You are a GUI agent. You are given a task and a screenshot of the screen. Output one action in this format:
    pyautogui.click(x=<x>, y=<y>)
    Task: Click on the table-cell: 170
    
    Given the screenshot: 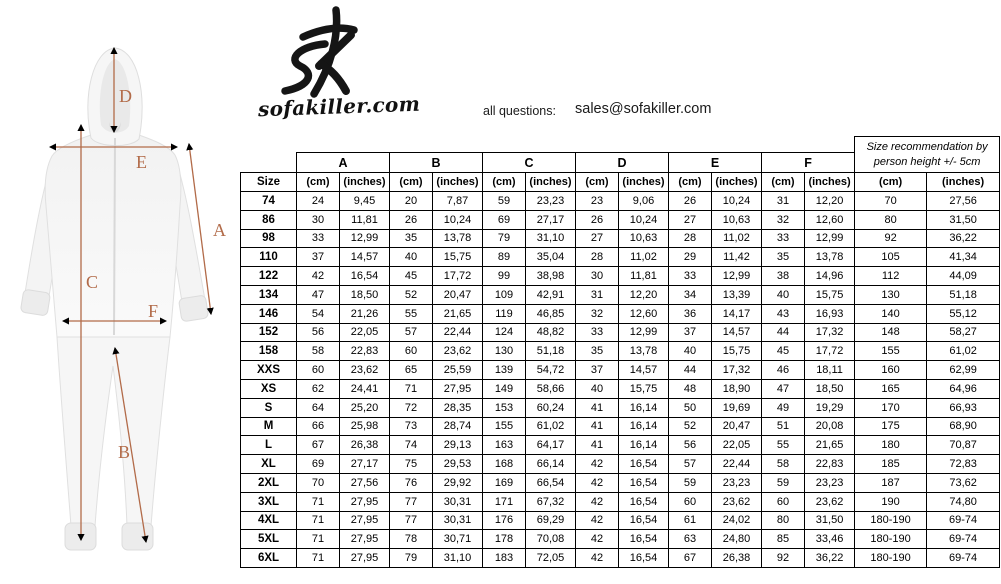 What is the action you would take?
    pyautogui.click(x=891, y=407)
    